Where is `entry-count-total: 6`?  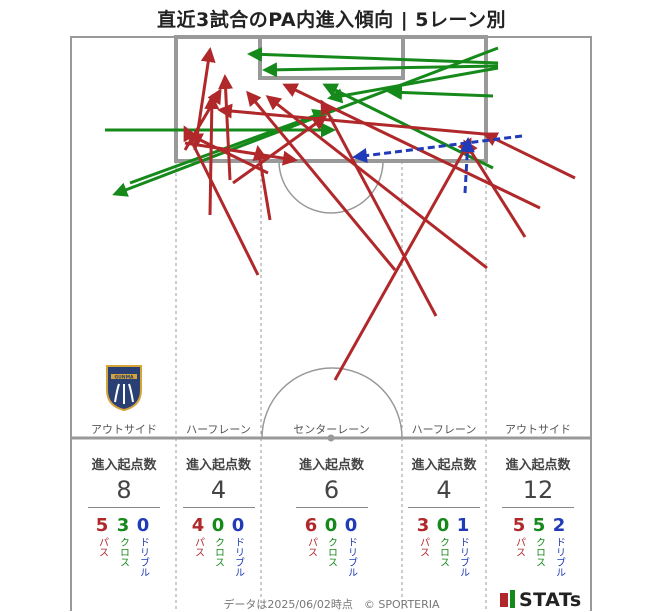
entry-count-total: 6 is located at coordinates (331, 490).